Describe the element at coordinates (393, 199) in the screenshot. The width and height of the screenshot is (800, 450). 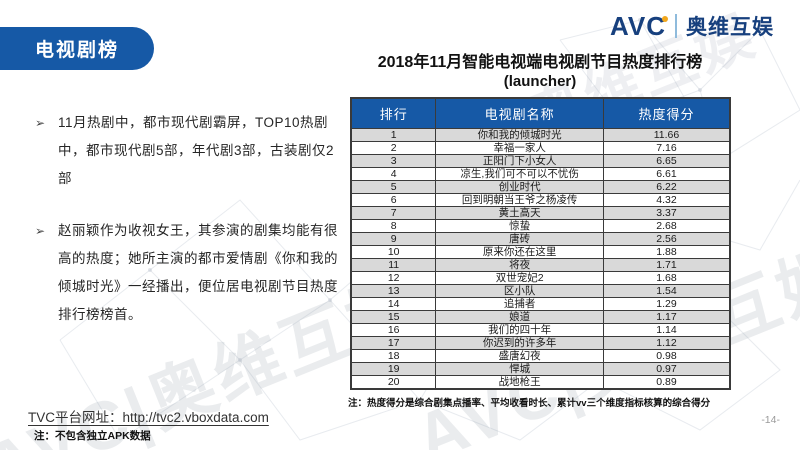
I see `rank-cell: 6` at that location.